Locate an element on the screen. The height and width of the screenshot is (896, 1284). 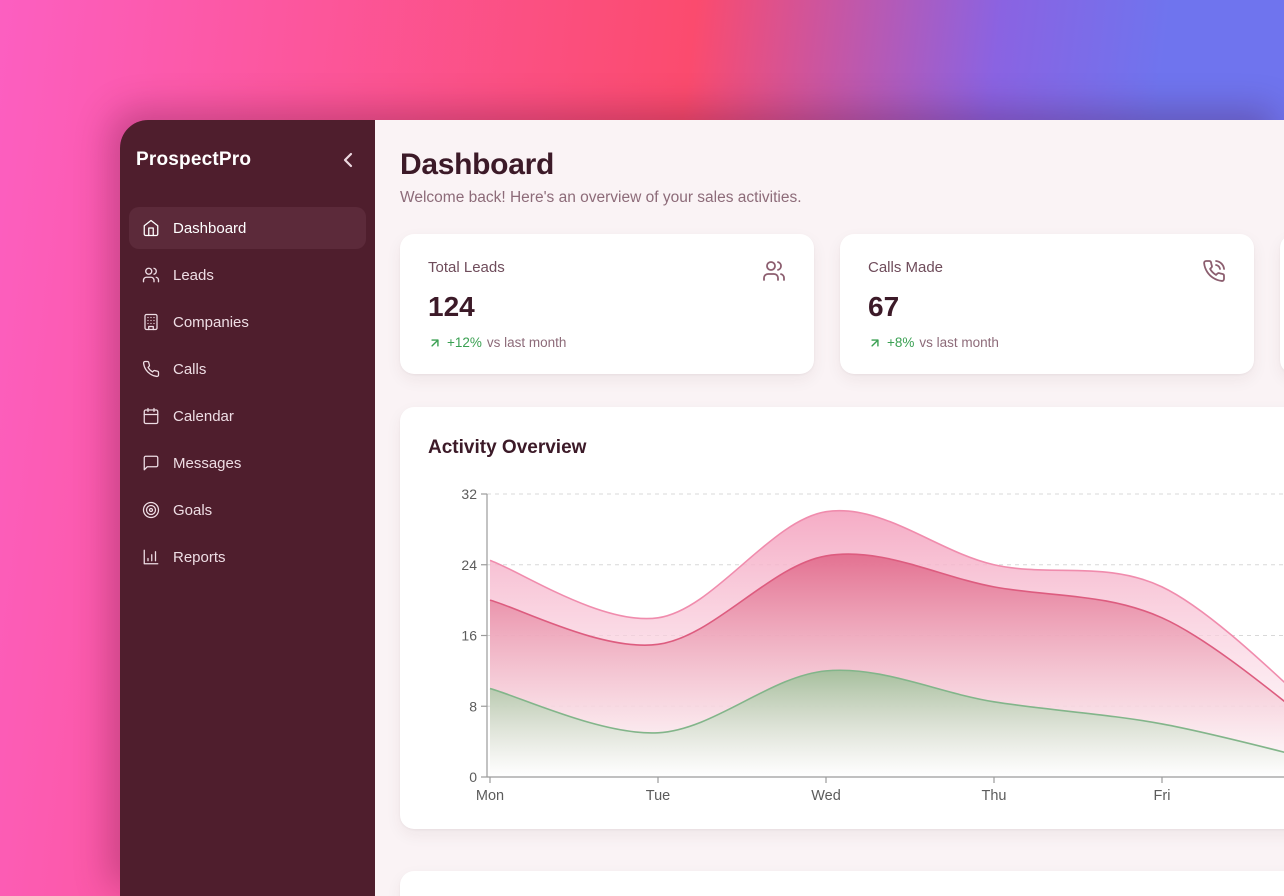
phone-call-icon is located at coordinates (1214, 271).